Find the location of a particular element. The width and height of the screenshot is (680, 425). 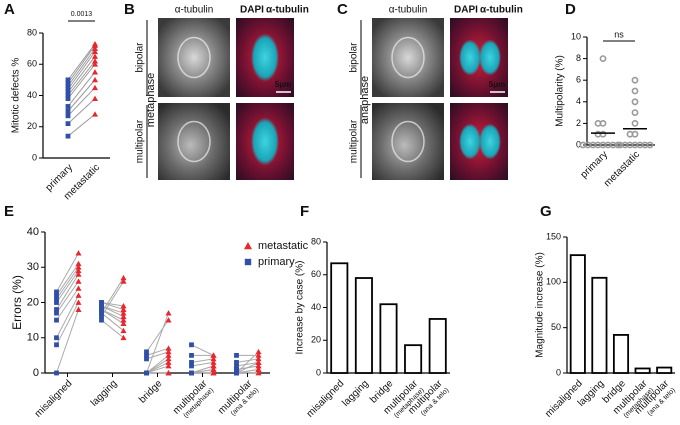

y-tick-label: 30 is located at coordinates (33, 267).